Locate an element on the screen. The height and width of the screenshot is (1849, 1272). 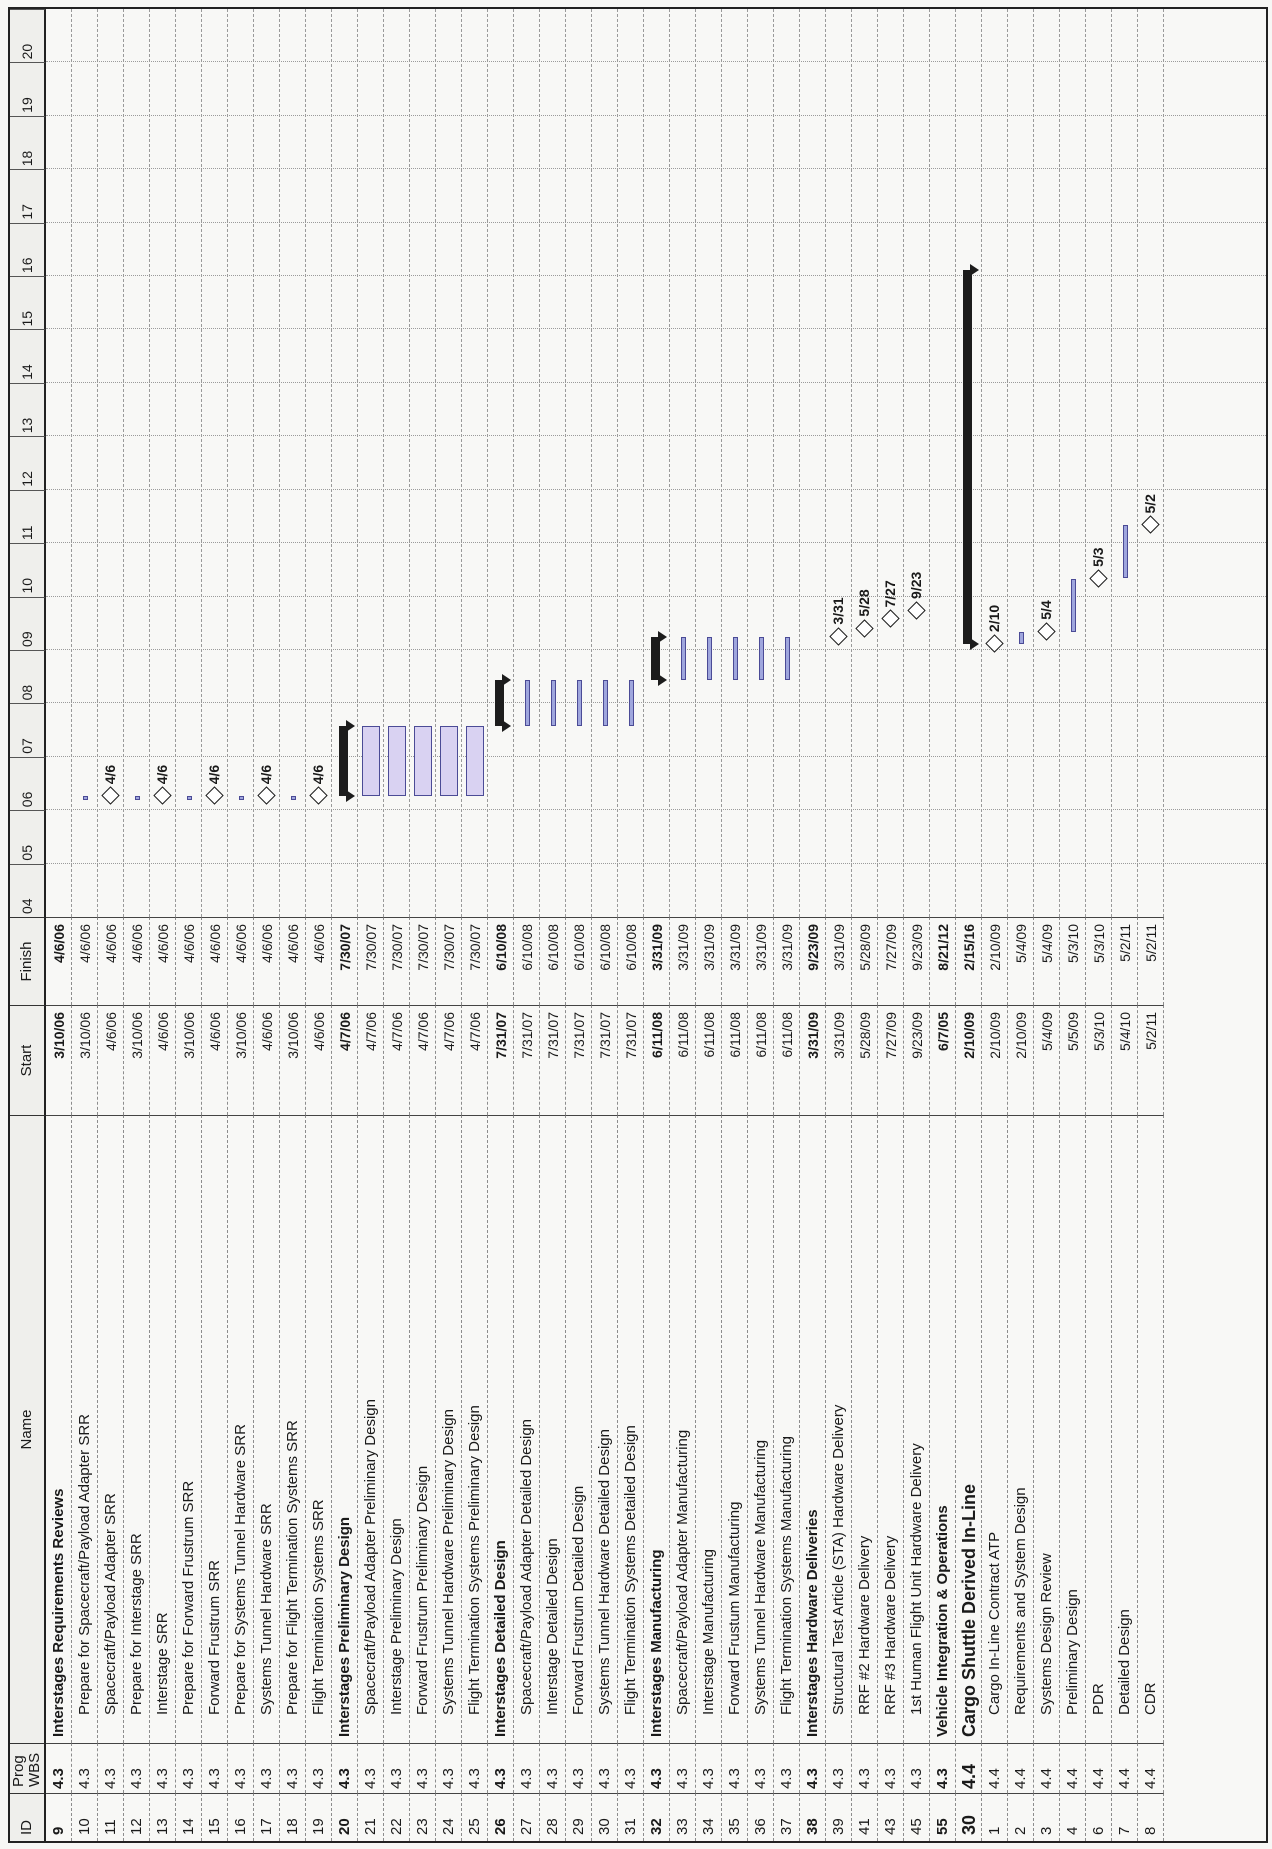
task-id: 45 is located at coordinates (917, 1817).